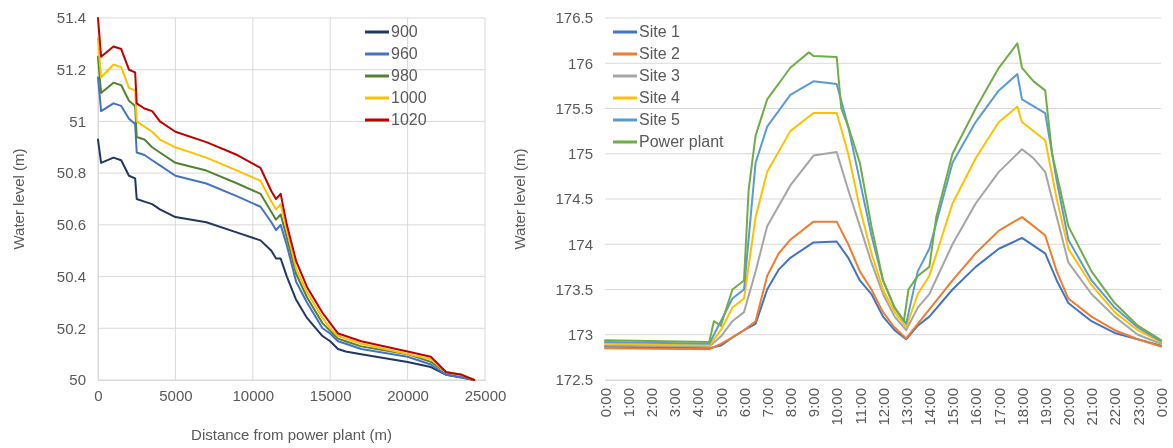  What do you see at coordinates (1022, 407) in the screenshot?
I see `x-tick-label: 18:00` at bounding box center [1022, 407].